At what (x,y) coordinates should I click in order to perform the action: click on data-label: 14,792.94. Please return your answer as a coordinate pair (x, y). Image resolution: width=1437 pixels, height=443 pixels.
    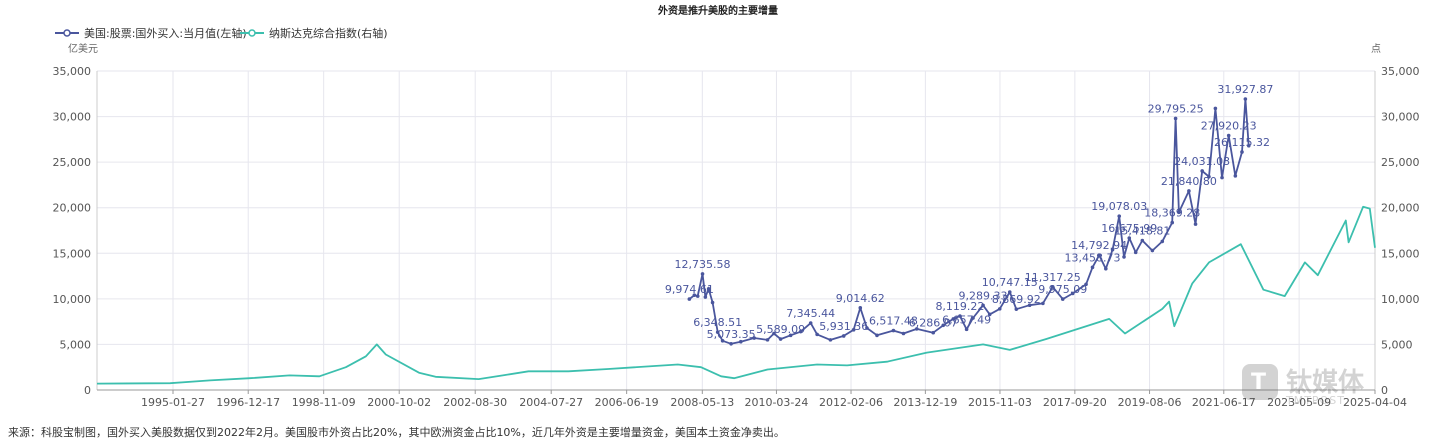
    Looking at the image, I should click on (1099, 245).